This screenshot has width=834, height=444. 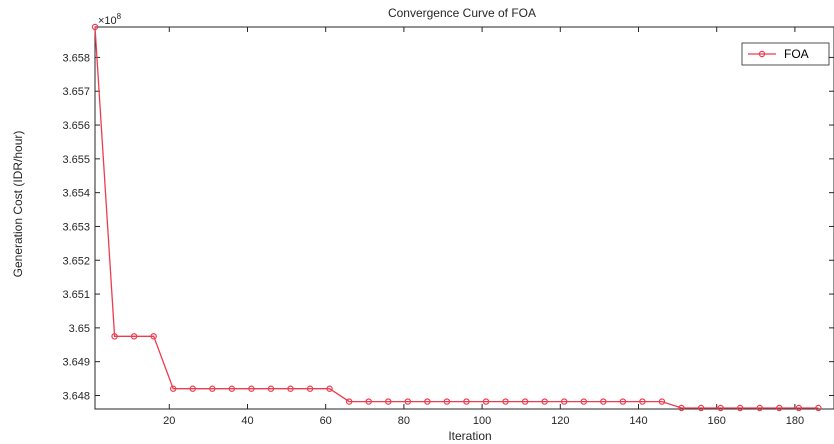 What do you see at coordinates (76, 261) in the screenshot?
I see `y-tick-label: 3.652` at bounding box center [76, 261].